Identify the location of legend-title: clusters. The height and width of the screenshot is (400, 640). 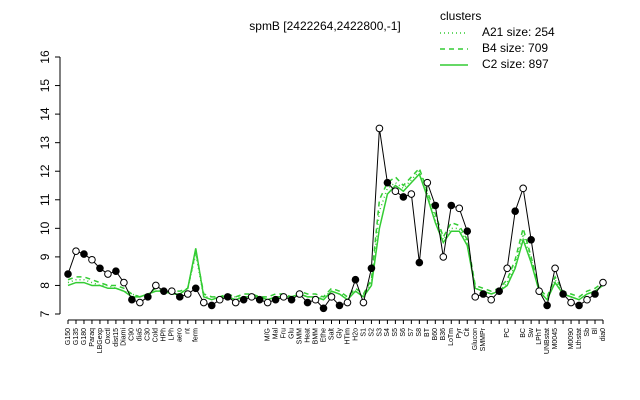
(460, 16).